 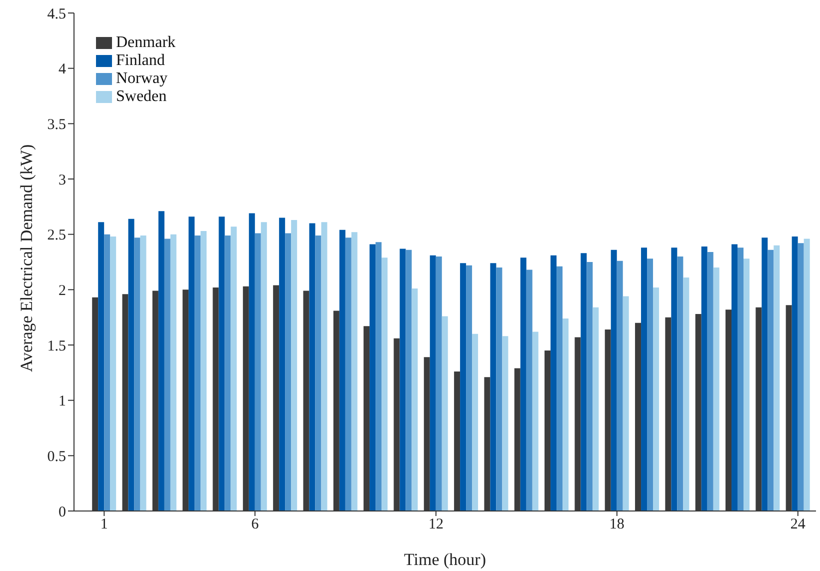 What do you see at coordinates (445, 559) in the screenshot?
I see `x-axis-title: Time (hour)` at bounding box center [445, 559].